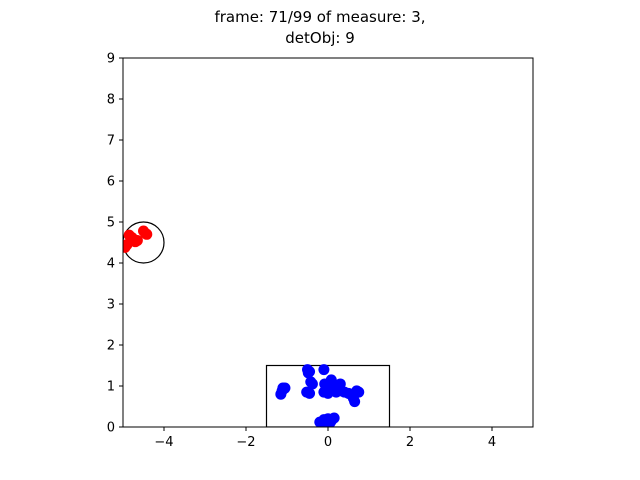  What do you see at coordinates (111, 59) in the screenshot?
I see `y-tick-label: 9` at bounding box center [111, 59].